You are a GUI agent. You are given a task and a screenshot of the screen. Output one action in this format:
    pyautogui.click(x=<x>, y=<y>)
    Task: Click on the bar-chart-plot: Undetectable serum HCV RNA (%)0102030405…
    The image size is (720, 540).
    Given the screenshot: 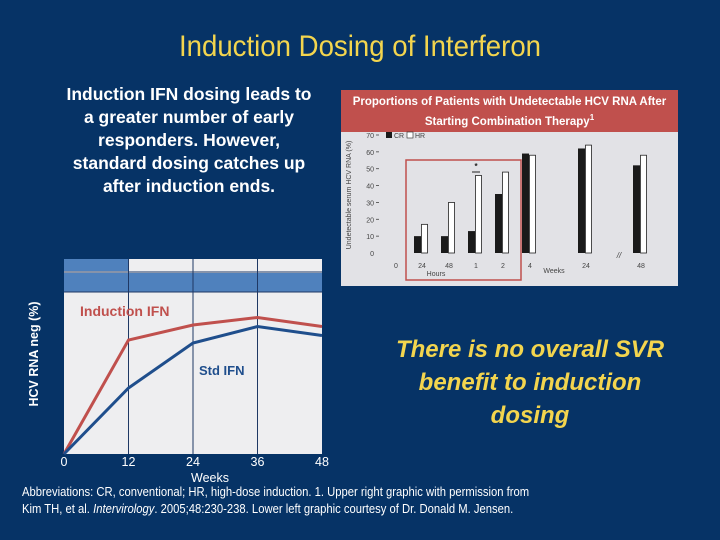 What is the action you would take?
    pyautogui.click(x=496, y=206)
    